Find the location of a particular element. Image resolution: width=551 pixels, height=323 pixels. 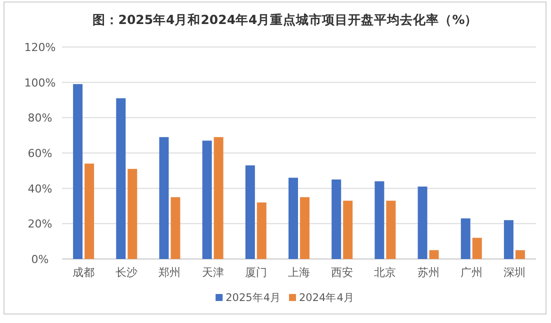

x-tick-label: 北京 is located at coordinates (385, 272).